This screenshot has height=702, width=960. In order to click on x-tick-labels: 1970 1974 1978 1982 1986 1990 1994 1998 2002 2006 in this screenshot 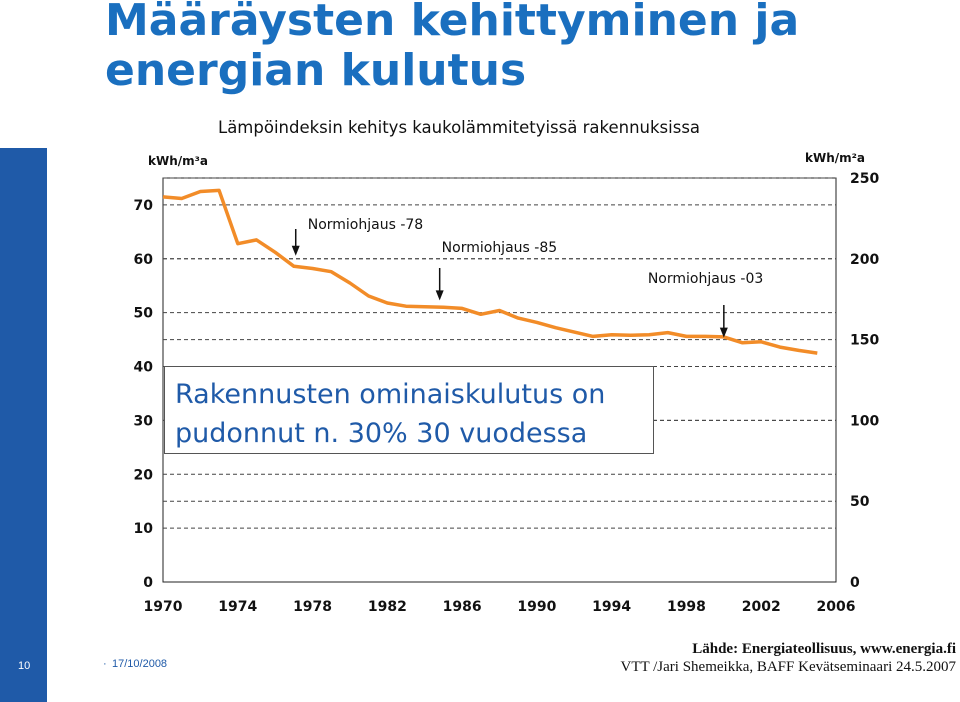, I will do `click(500, 607)`.